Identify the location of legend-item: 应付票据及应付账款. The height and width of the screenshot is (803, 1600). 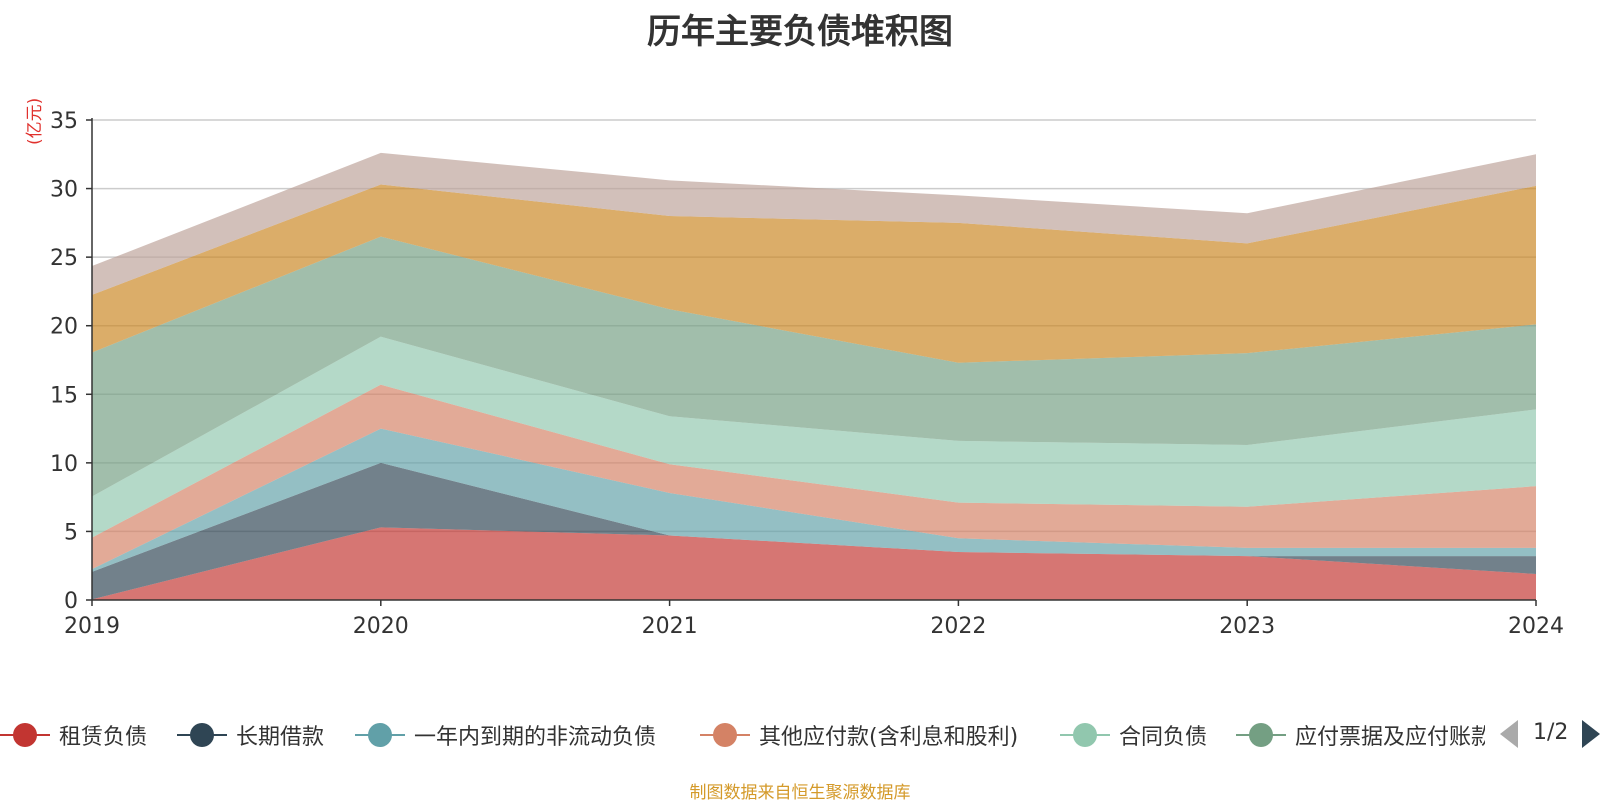
(1360, 735).